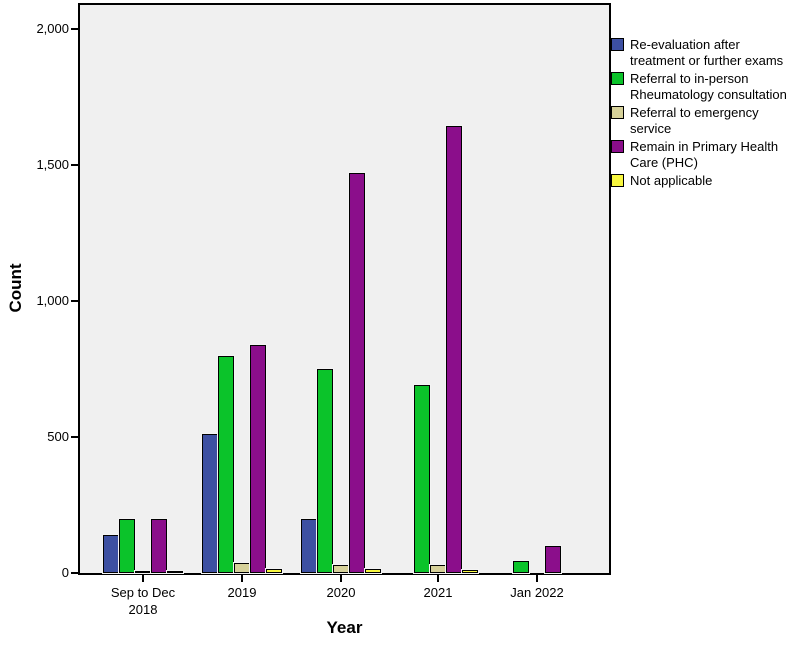 This screenshot has width=800, height=646. I want to click on y-tick-label: 1,000, so click(52, 300).